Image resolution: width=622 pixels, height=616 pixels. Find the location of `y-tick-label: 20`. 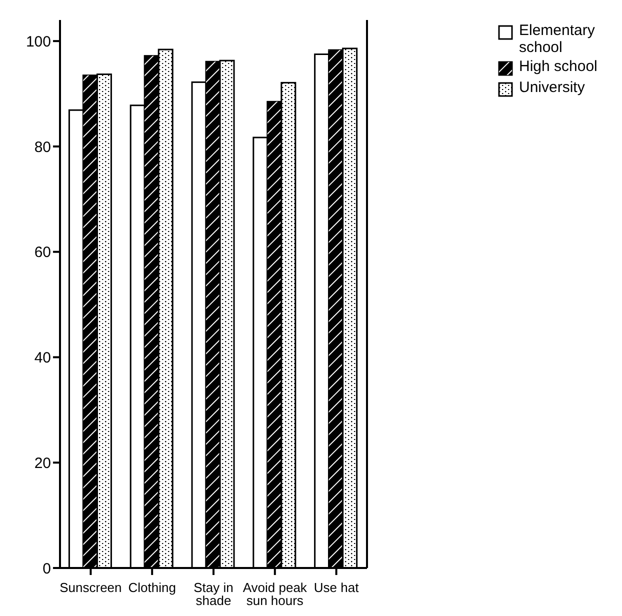

y-tick-label: 20 is located at coordinates (42, 463).